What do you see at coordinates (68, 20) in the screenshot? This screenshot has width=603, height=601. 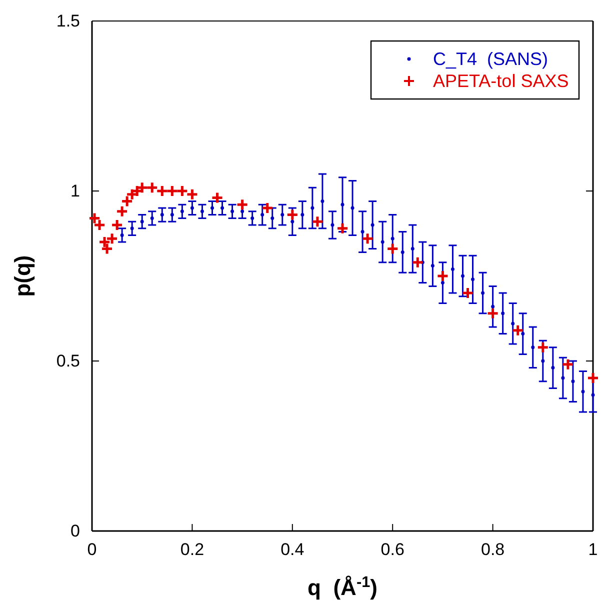 I see `y-tick-label: 1.5` at bounding box center [68, 20].